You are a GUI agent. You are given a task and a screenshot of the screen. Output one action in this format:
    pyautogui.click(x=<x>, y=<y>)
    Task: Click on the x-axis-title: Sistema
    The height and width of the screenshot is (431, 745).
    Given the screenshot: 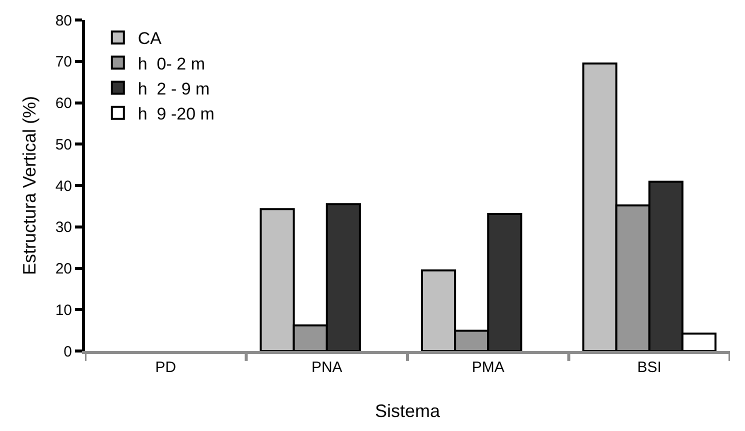 What is the action you would take?
    pyautogui.click(x=407, y=411)
    